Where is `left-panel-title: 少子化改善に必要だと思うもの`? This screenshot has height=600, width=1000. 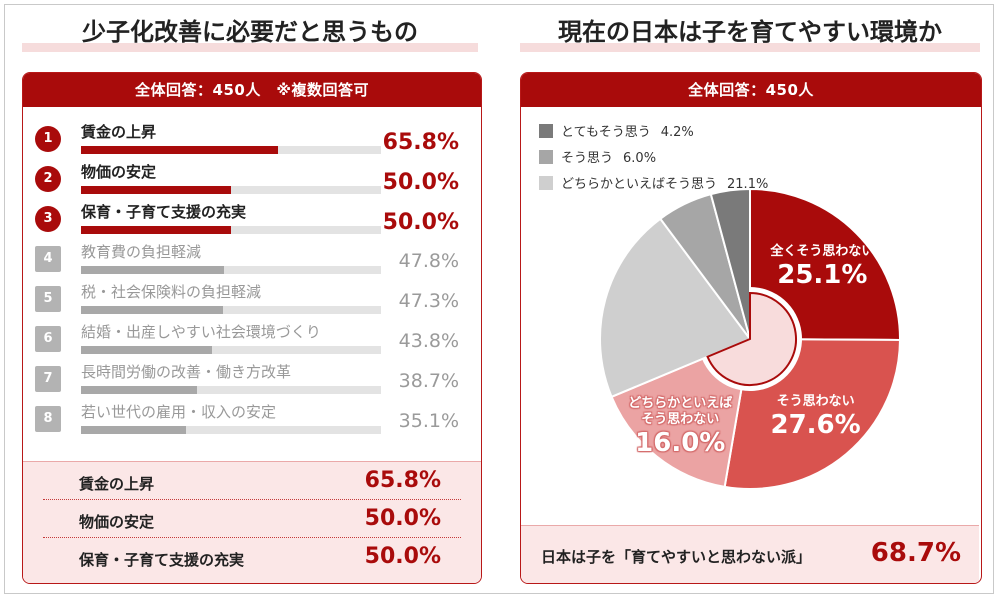 left-panel-title: 少子化改善に必要だと思うもの is located at coordinates (250, 32).